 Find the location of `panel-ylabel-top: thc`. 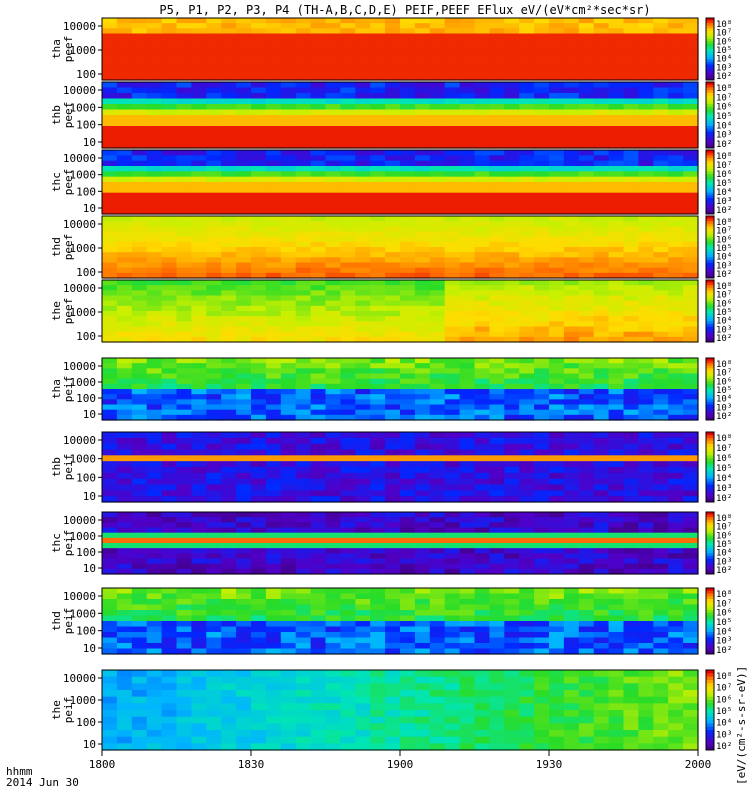

panel-ylabel-top: thc is located at coordinates (56, 182).